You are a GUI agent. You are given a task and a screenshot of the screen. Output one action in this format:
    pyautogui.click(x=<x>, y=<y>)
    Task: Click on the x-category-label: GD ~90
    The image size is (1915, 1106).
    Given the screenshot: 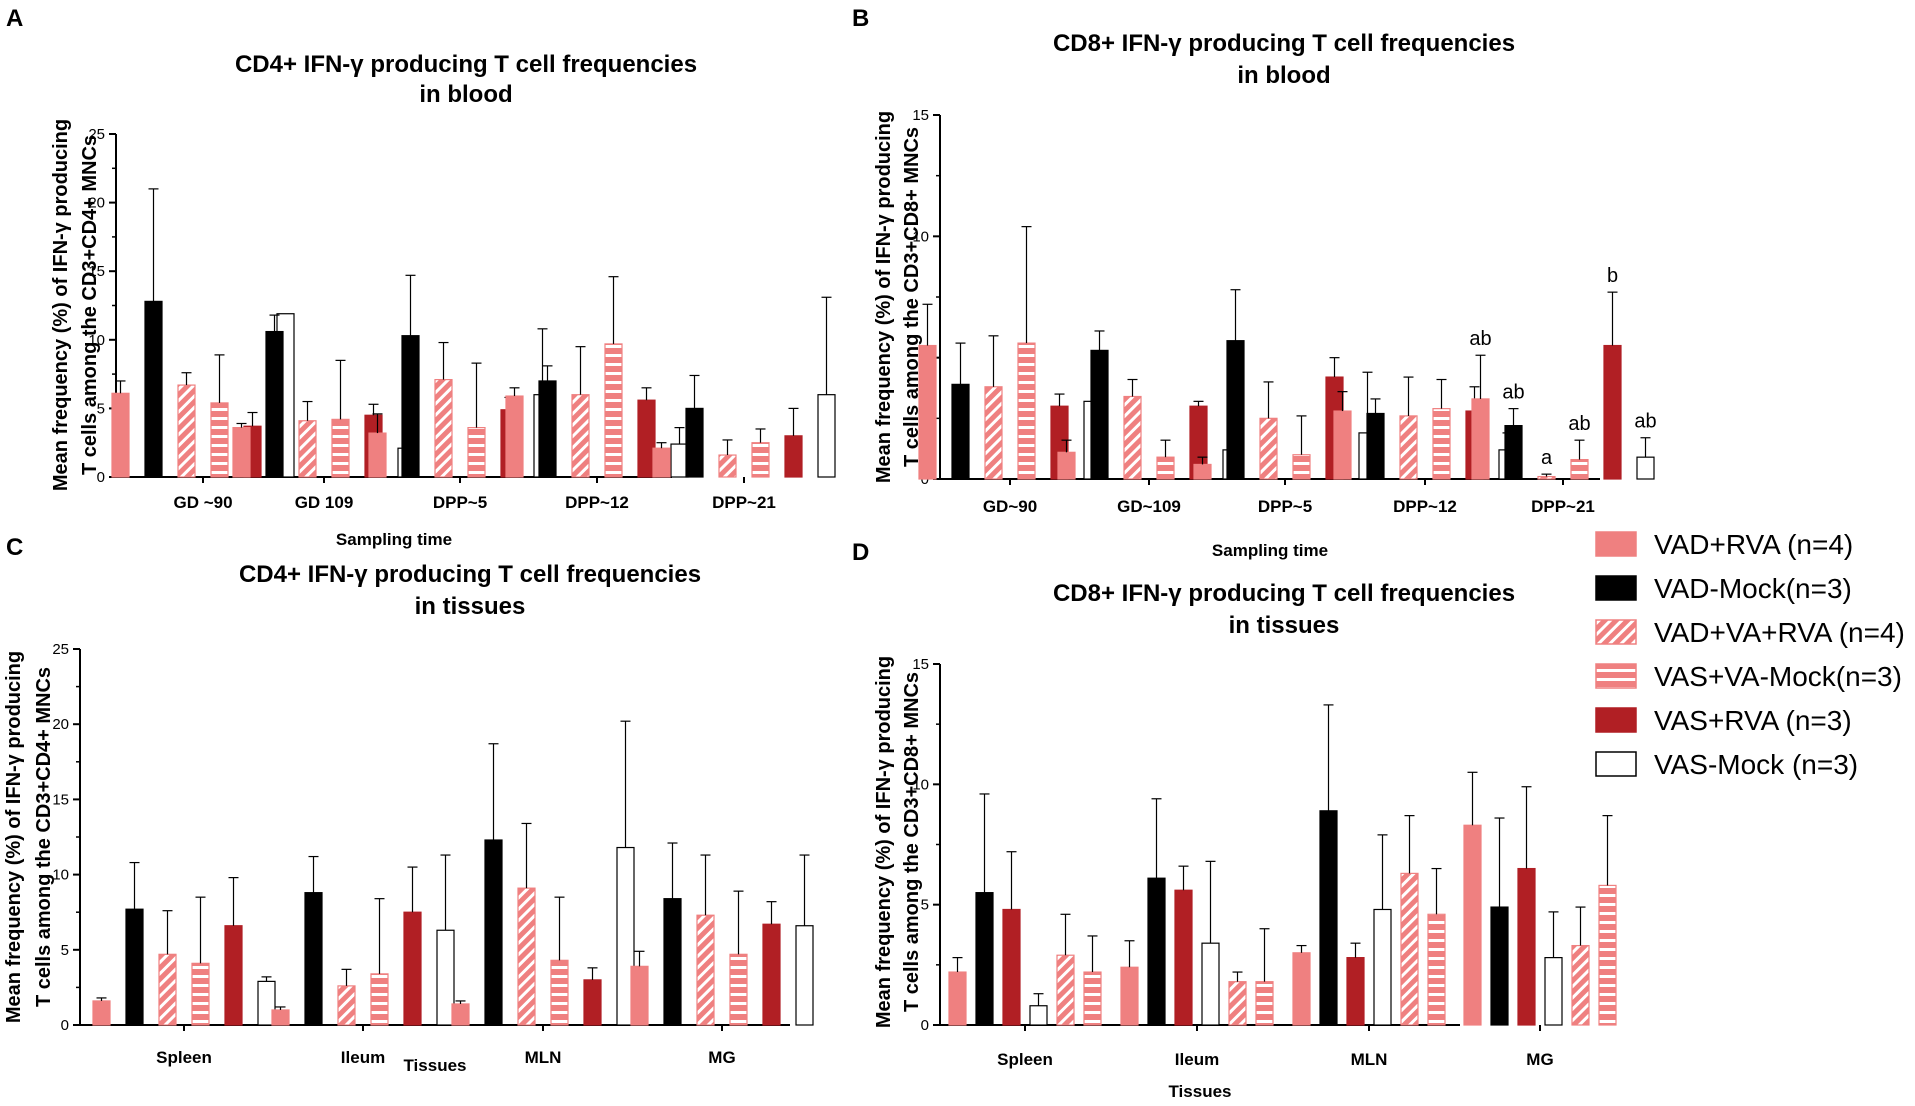 What is the action you would take?
    pyautogui.click(x=202, y=502)
    